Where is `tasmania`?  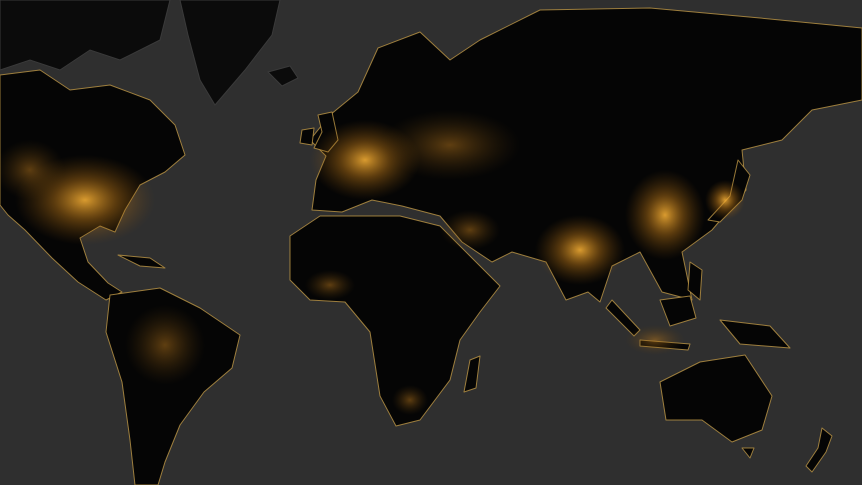
tasmania is located at coordinates (748, 453).